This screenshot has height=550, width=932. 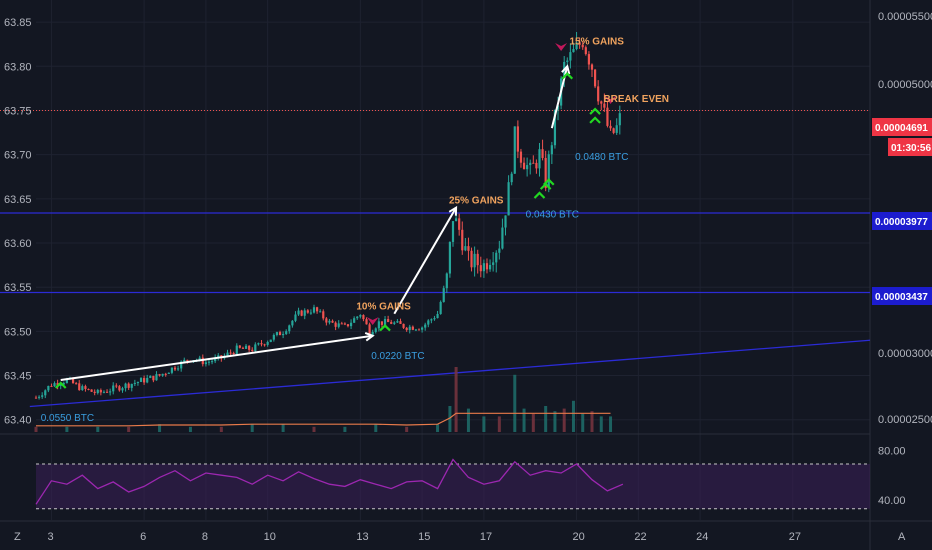 I want to click on x-axis-tick: 10, so click(x=270, y=537).